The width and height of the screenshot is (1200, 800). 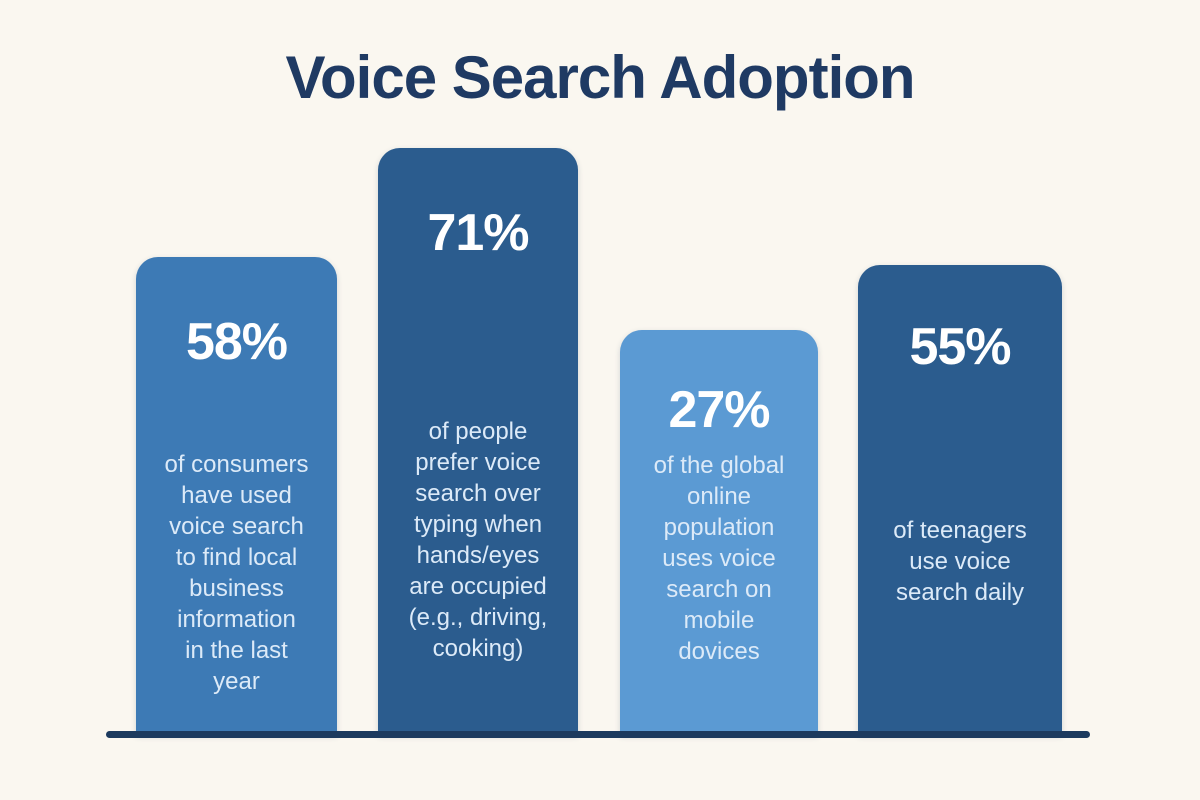 I want to click on bar-value-label: 55%, so click(x=960, y=347).